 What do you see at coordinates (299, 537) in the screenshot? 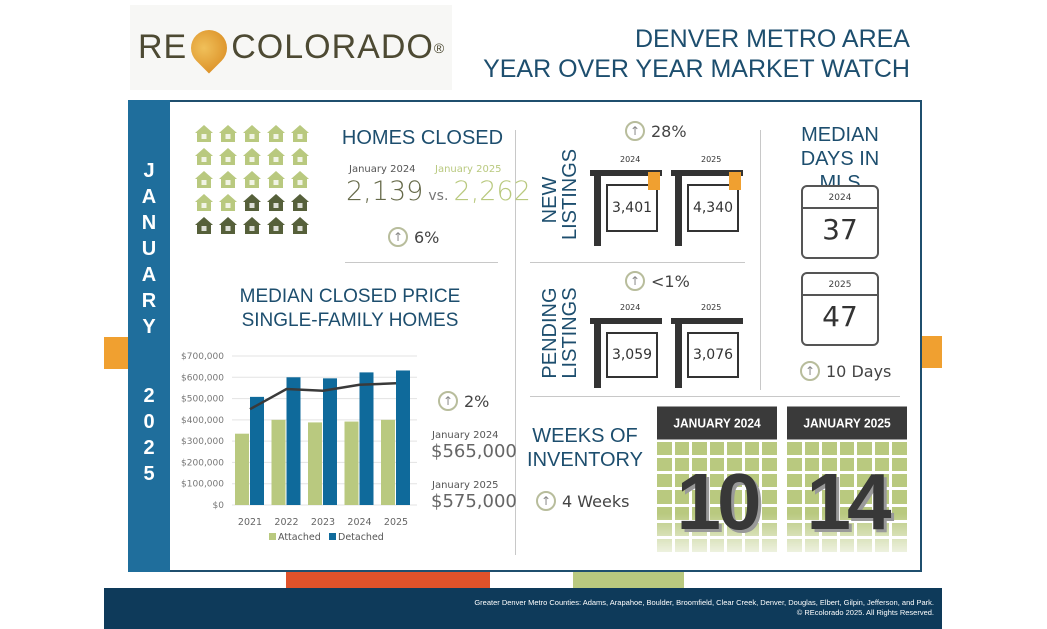
I see `legend-label: Attached` at bounding box center [299, 537].